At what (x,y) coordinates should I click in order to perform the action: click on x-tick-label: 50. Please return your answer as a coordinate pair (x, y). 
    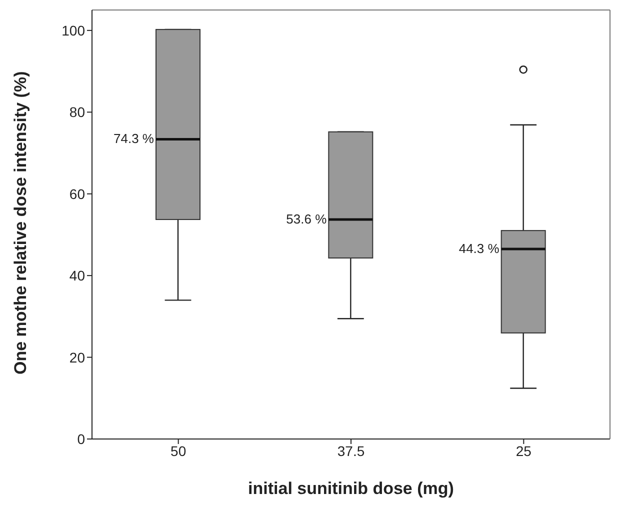
    Looking at the image, I should click on (178, 450).